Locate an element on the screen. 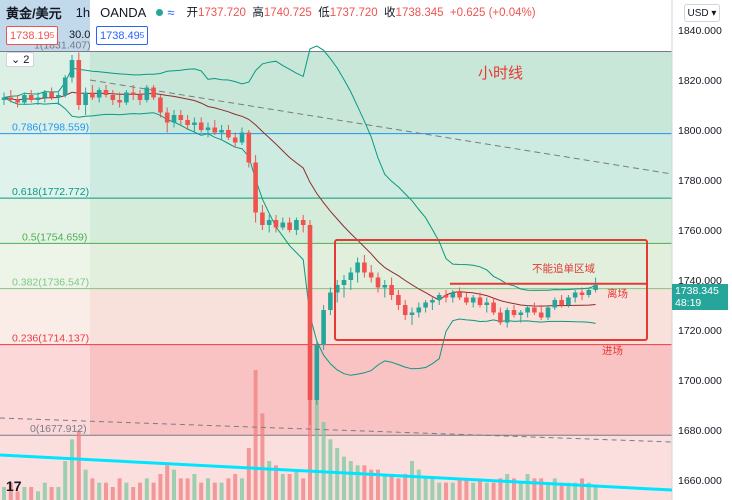 Image resolution: width=732 pixels, height=500 pixels. chevron-down-icon: ⌄ is located at coordinates (16, 60).